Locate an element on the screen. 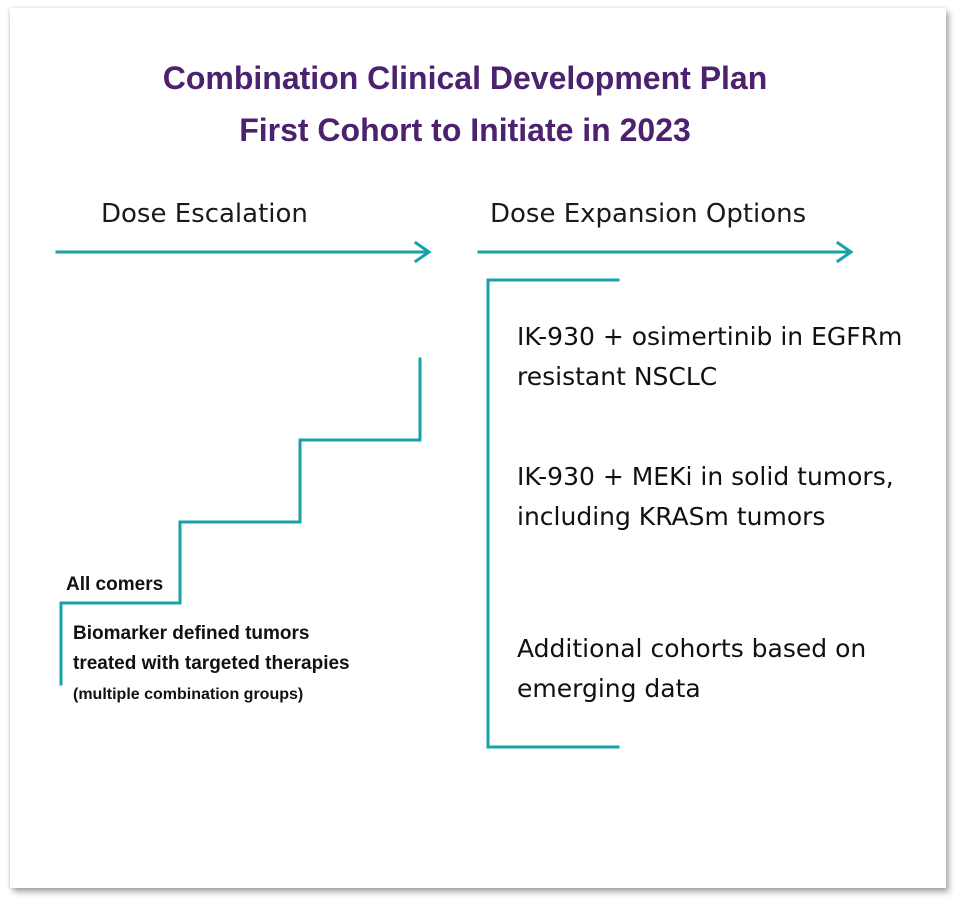  dose-staircase is located at coordinates (240, 521).